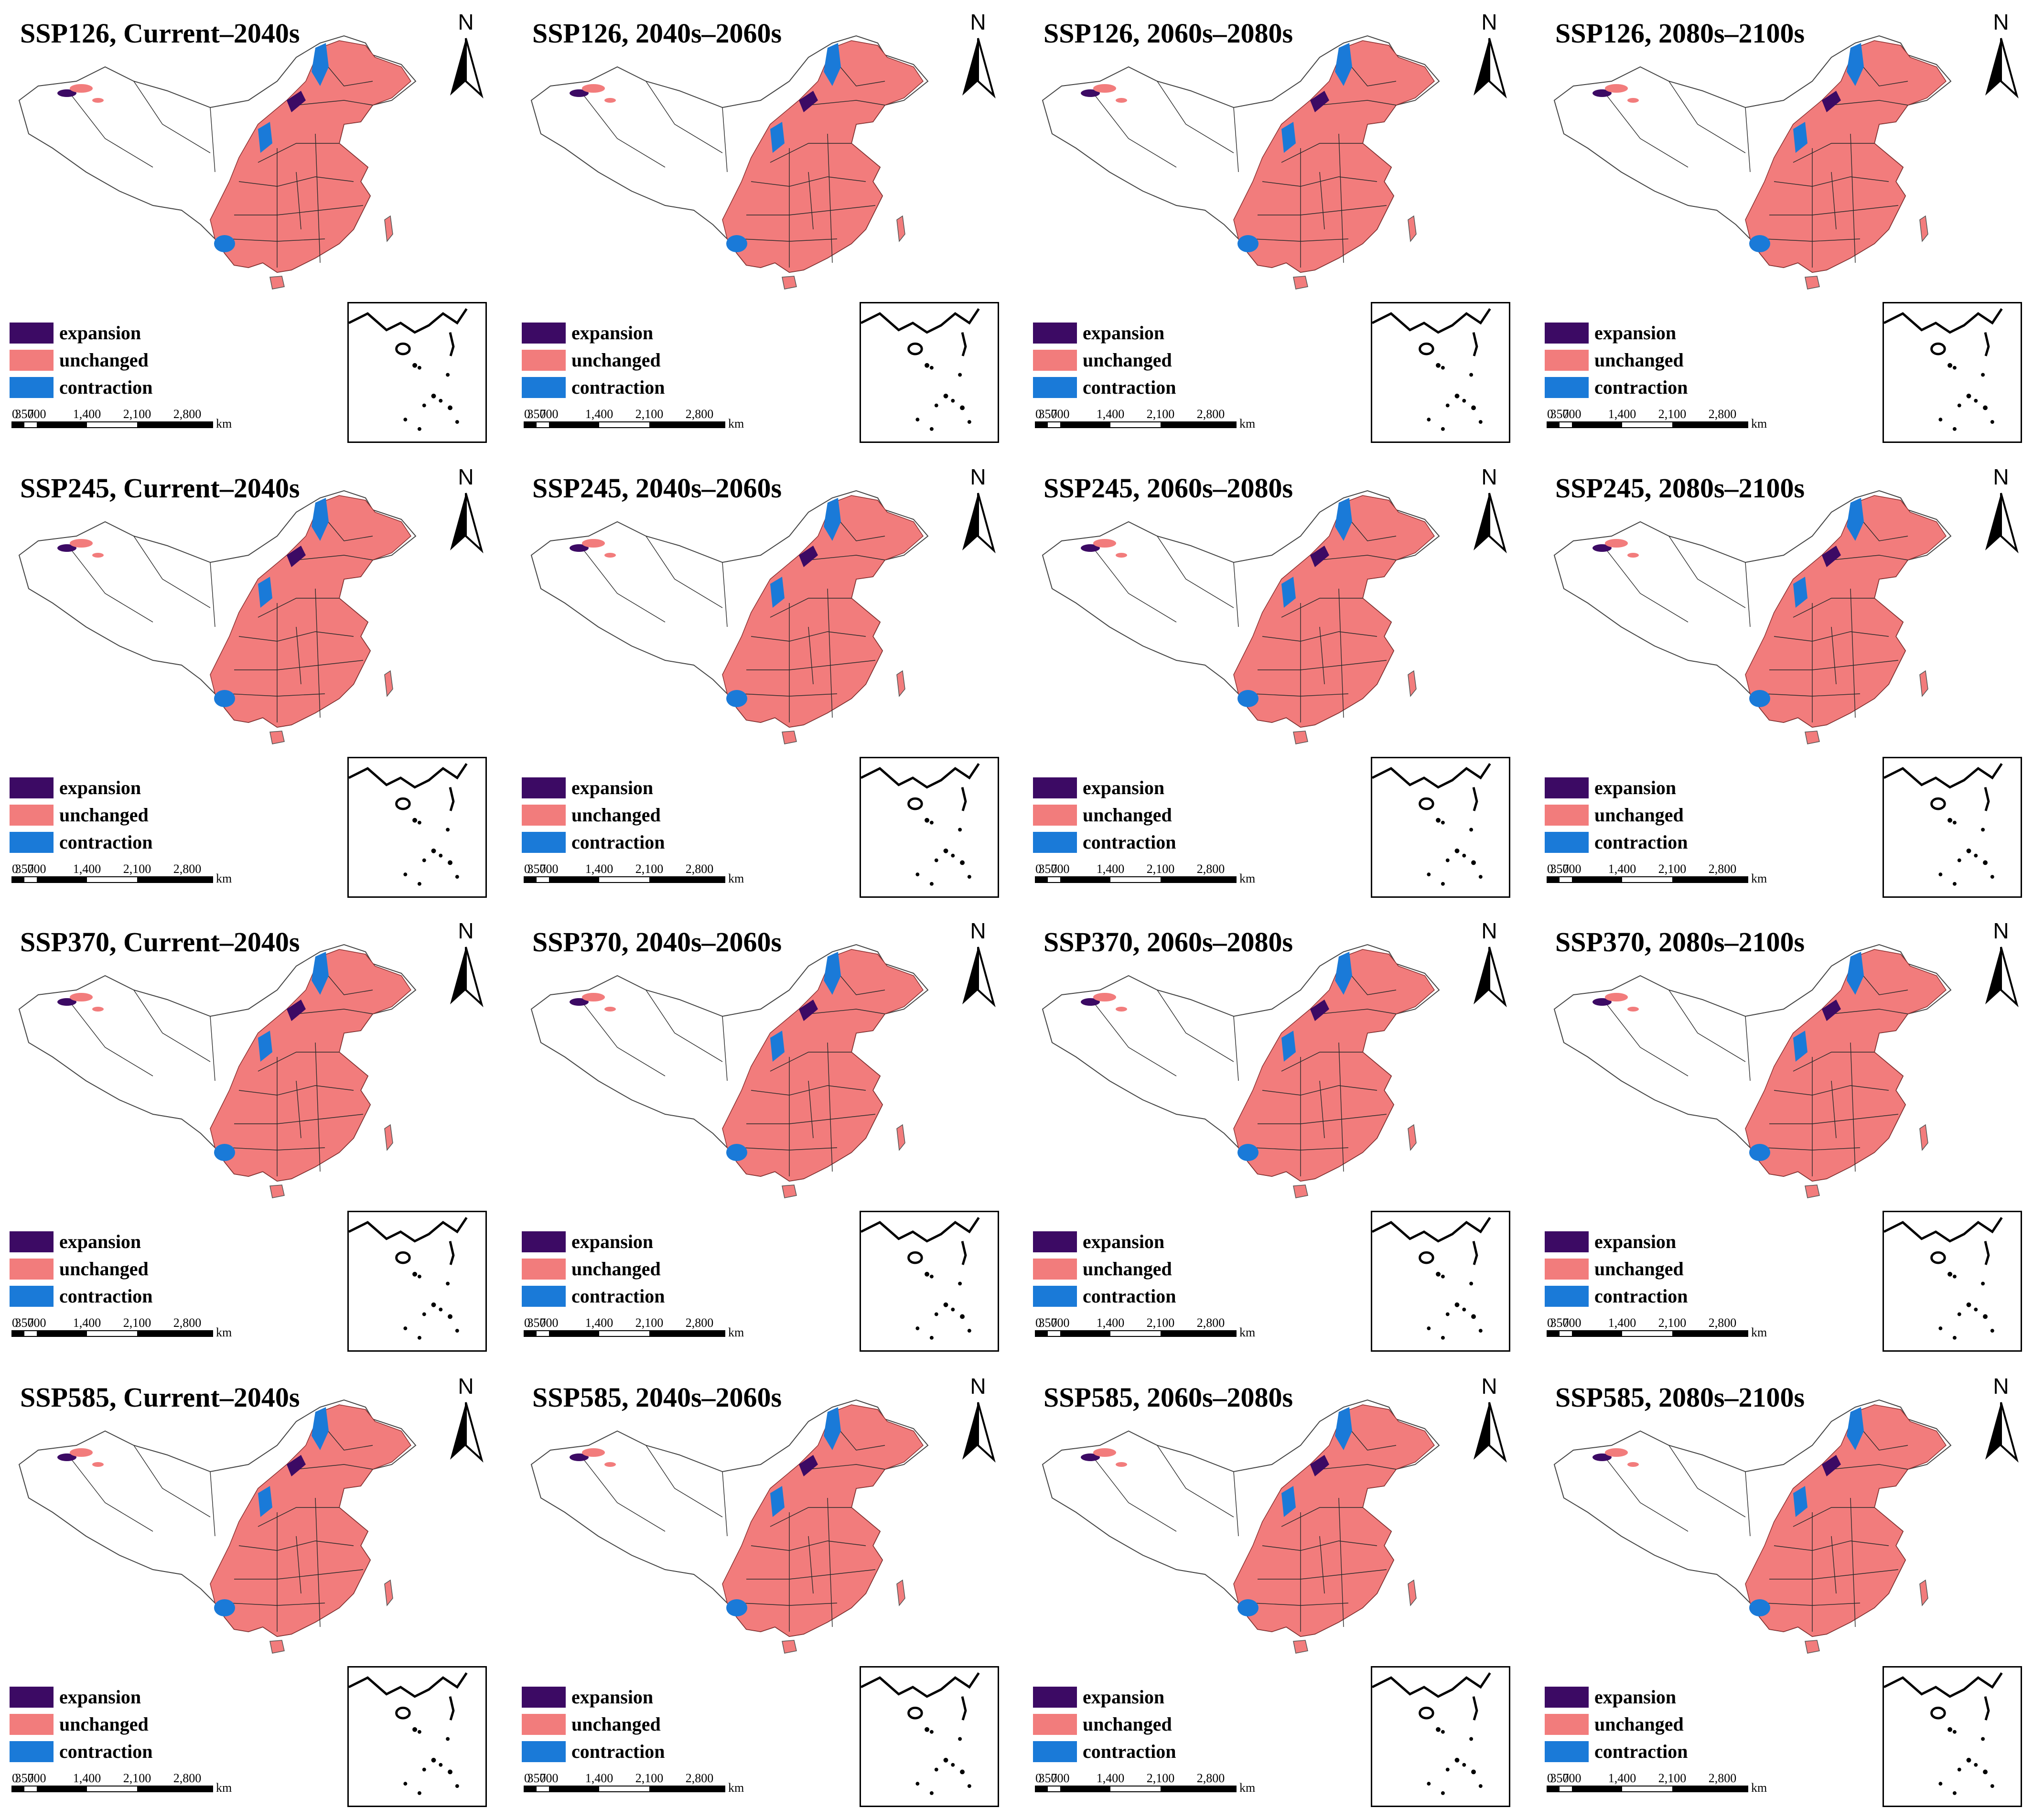 The height and width of the screenshot is (1819, 2044). What do you see at coordinates (527, 869) in the screenshot?
I see `scale-tick-label: 0` at bounding box center [527, 869].